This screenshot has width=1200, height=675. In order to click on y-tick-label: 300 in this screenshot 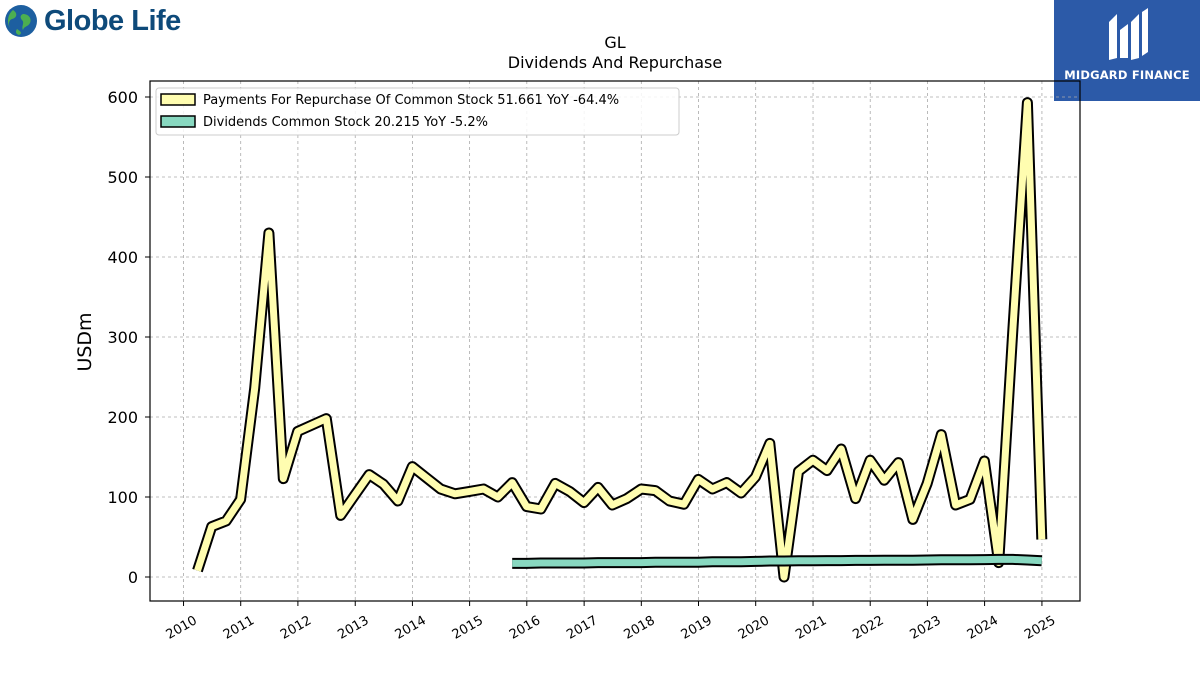, I will do `click(122, 337)`.